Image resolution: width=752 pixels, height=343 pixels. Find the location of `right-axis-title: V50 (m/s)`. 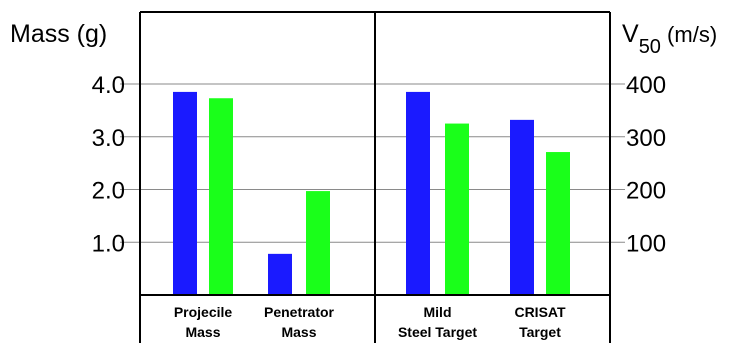

right-axis-title: V50 (m/s) is located at coordinates (669, 39).